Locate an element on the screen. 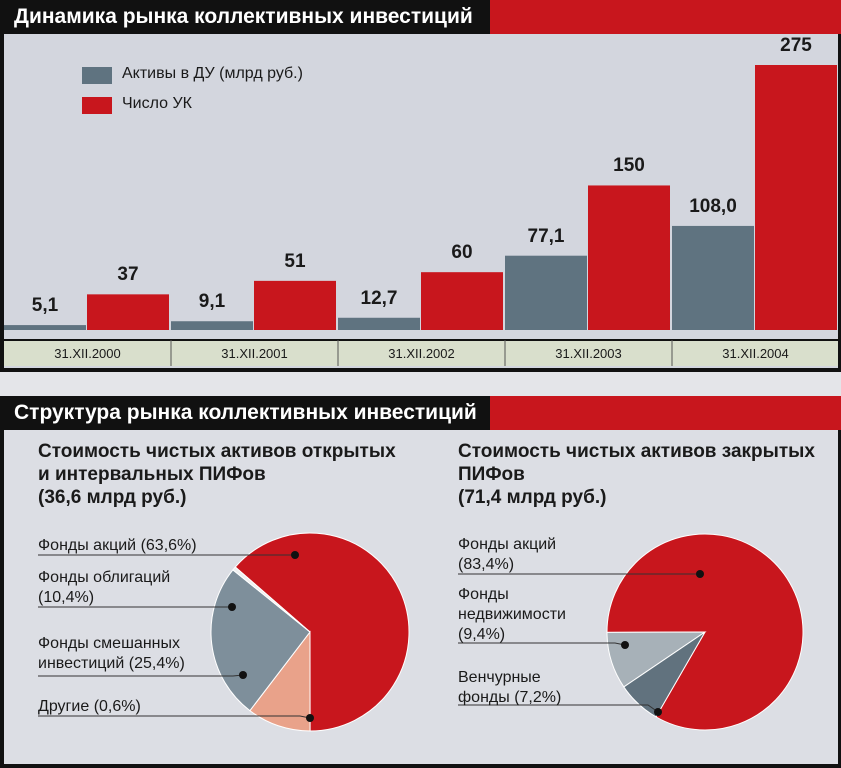  percent-label: (7,2%) is located at coordinates (538, 697).